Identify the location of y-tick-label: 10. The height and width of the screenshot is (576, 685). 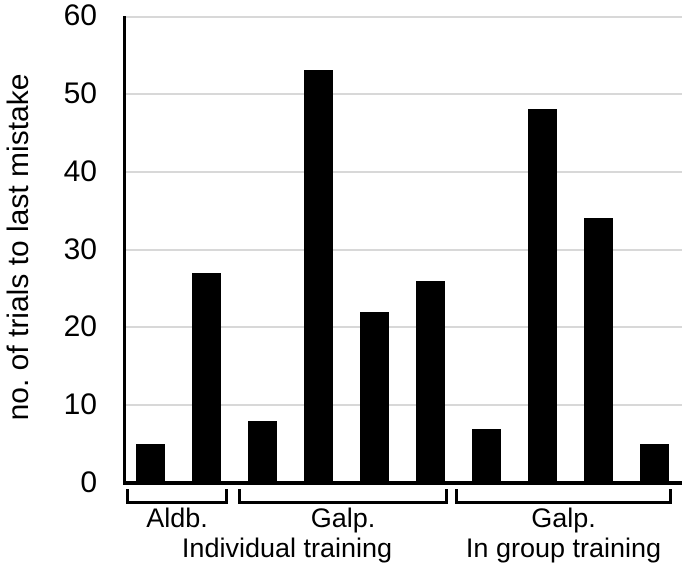
(80, 405).